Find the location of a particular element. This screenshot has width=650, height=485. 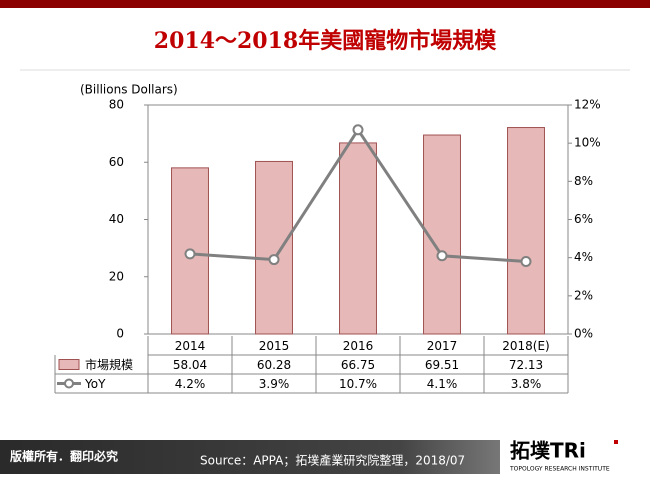

y-tick-label: 20 is located at coordinates (116, 276).